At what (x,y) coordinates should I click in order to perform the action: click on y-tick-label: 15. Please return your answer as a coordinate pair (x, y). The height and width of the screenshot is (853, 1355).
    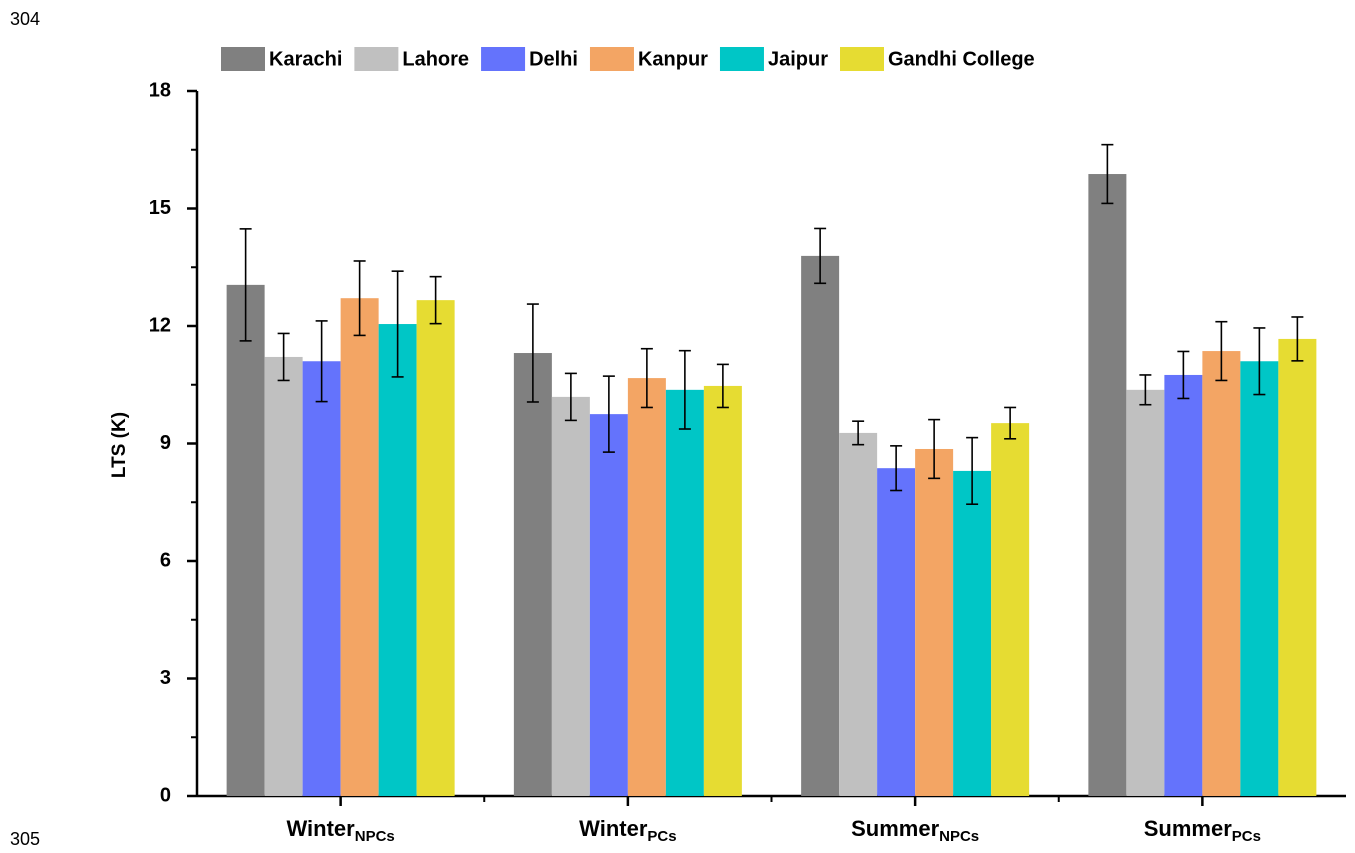
    Looking at the image, I should click on (160, 208).